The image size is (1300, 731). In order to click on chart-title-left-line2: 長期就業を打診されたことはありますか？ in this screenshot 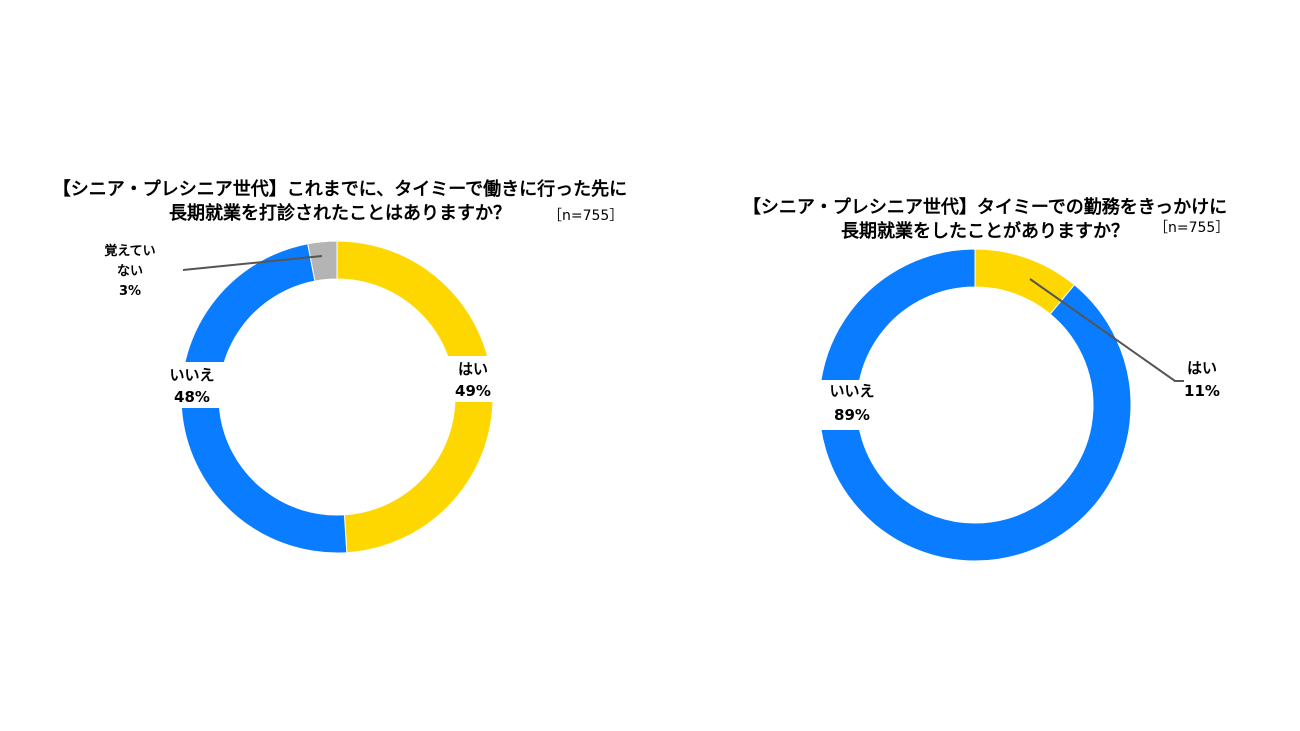, I will do `click(340, 213)`.